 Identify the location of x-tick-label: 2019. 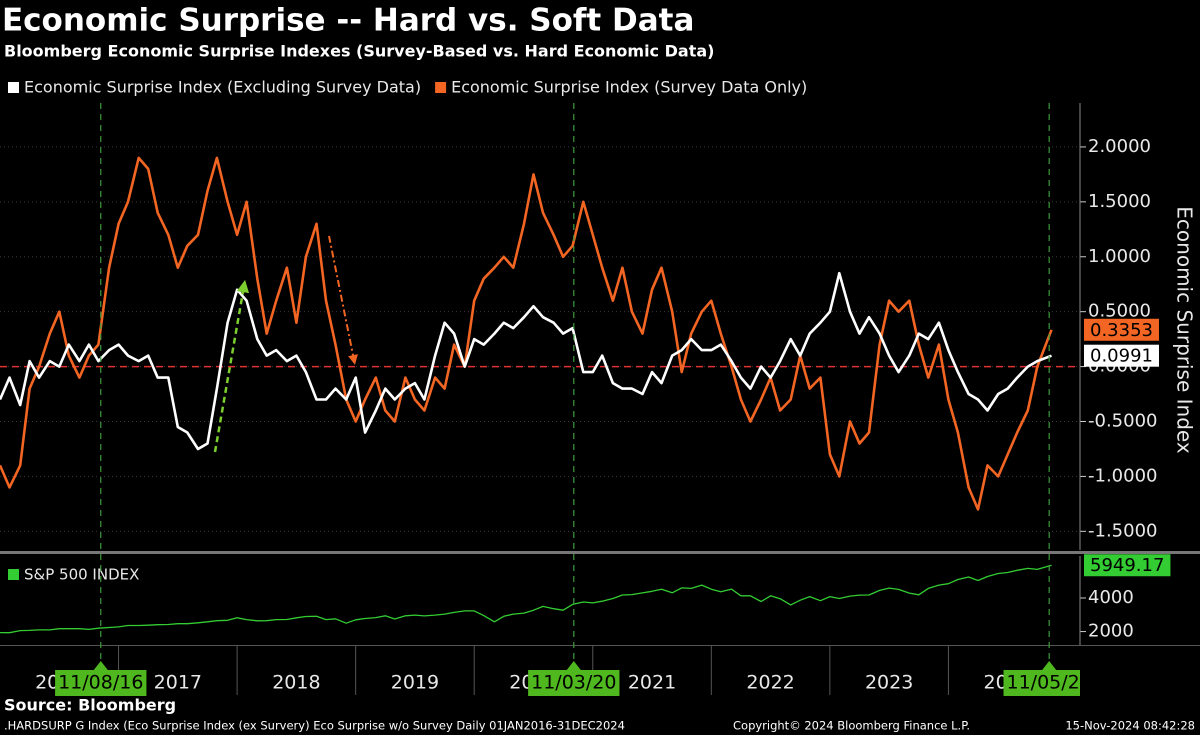
(415, 683).